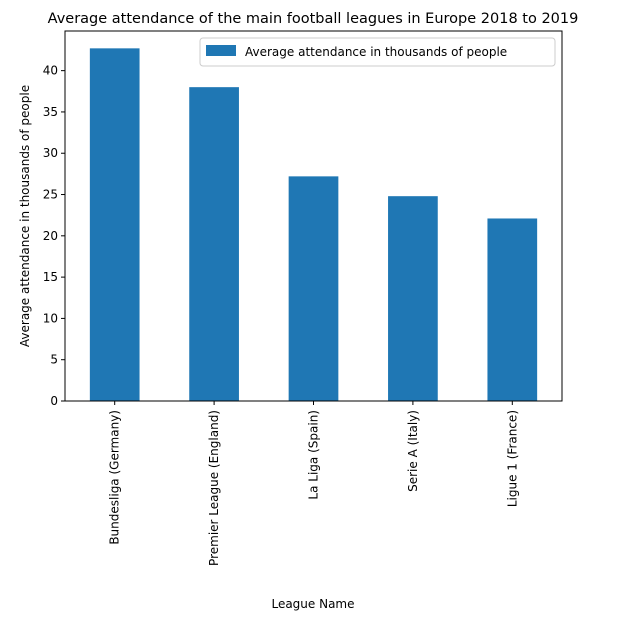 The width and height of the screenshot is (627, 621). I want to click on legend-frame, so click(377, 52).